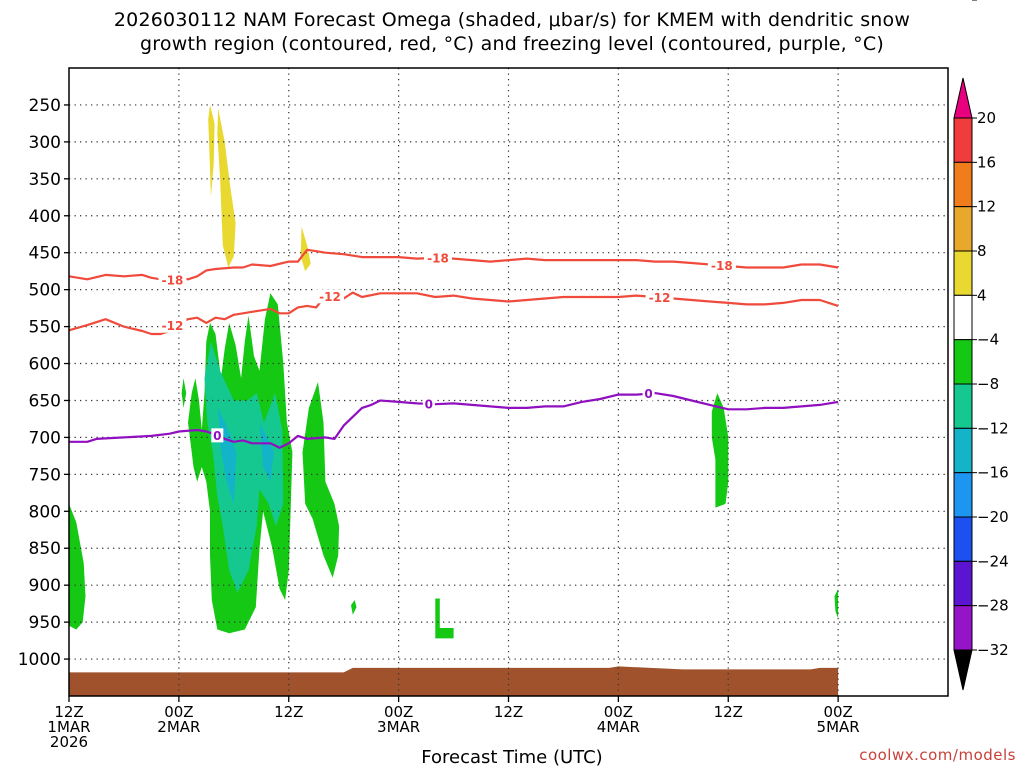  What do you see at coordinates (993, 606) in the screenshot?
I see `colorbar-label-11: −28` at bounding box center [993, 606].